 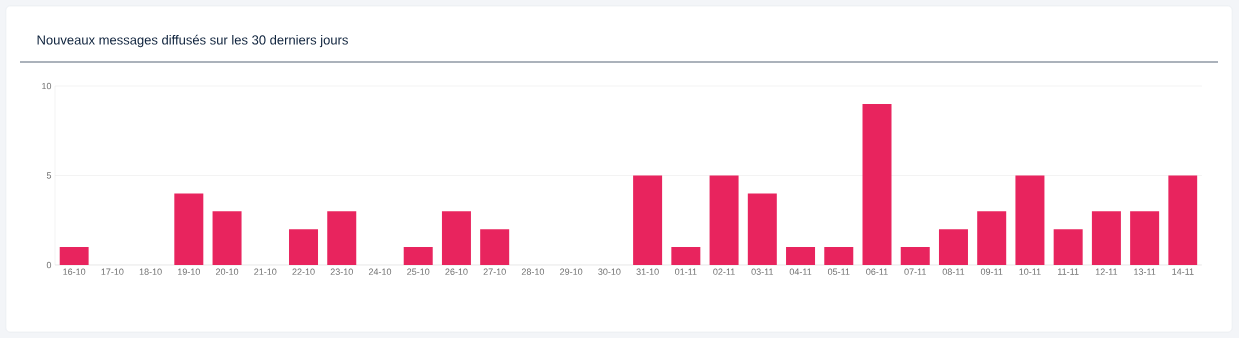 I want to click on x-tick-label: 07-11, so click(x=915, y=271).